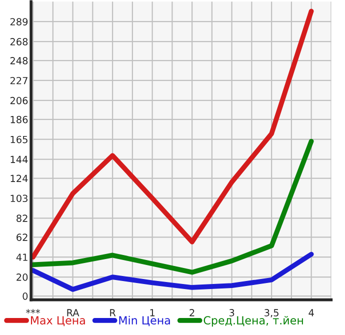 This screenshot has width=345, height=335. Describe the element at coordinates (19, 140) in the screenshot. I see `y-tick-label: 165` at that location.